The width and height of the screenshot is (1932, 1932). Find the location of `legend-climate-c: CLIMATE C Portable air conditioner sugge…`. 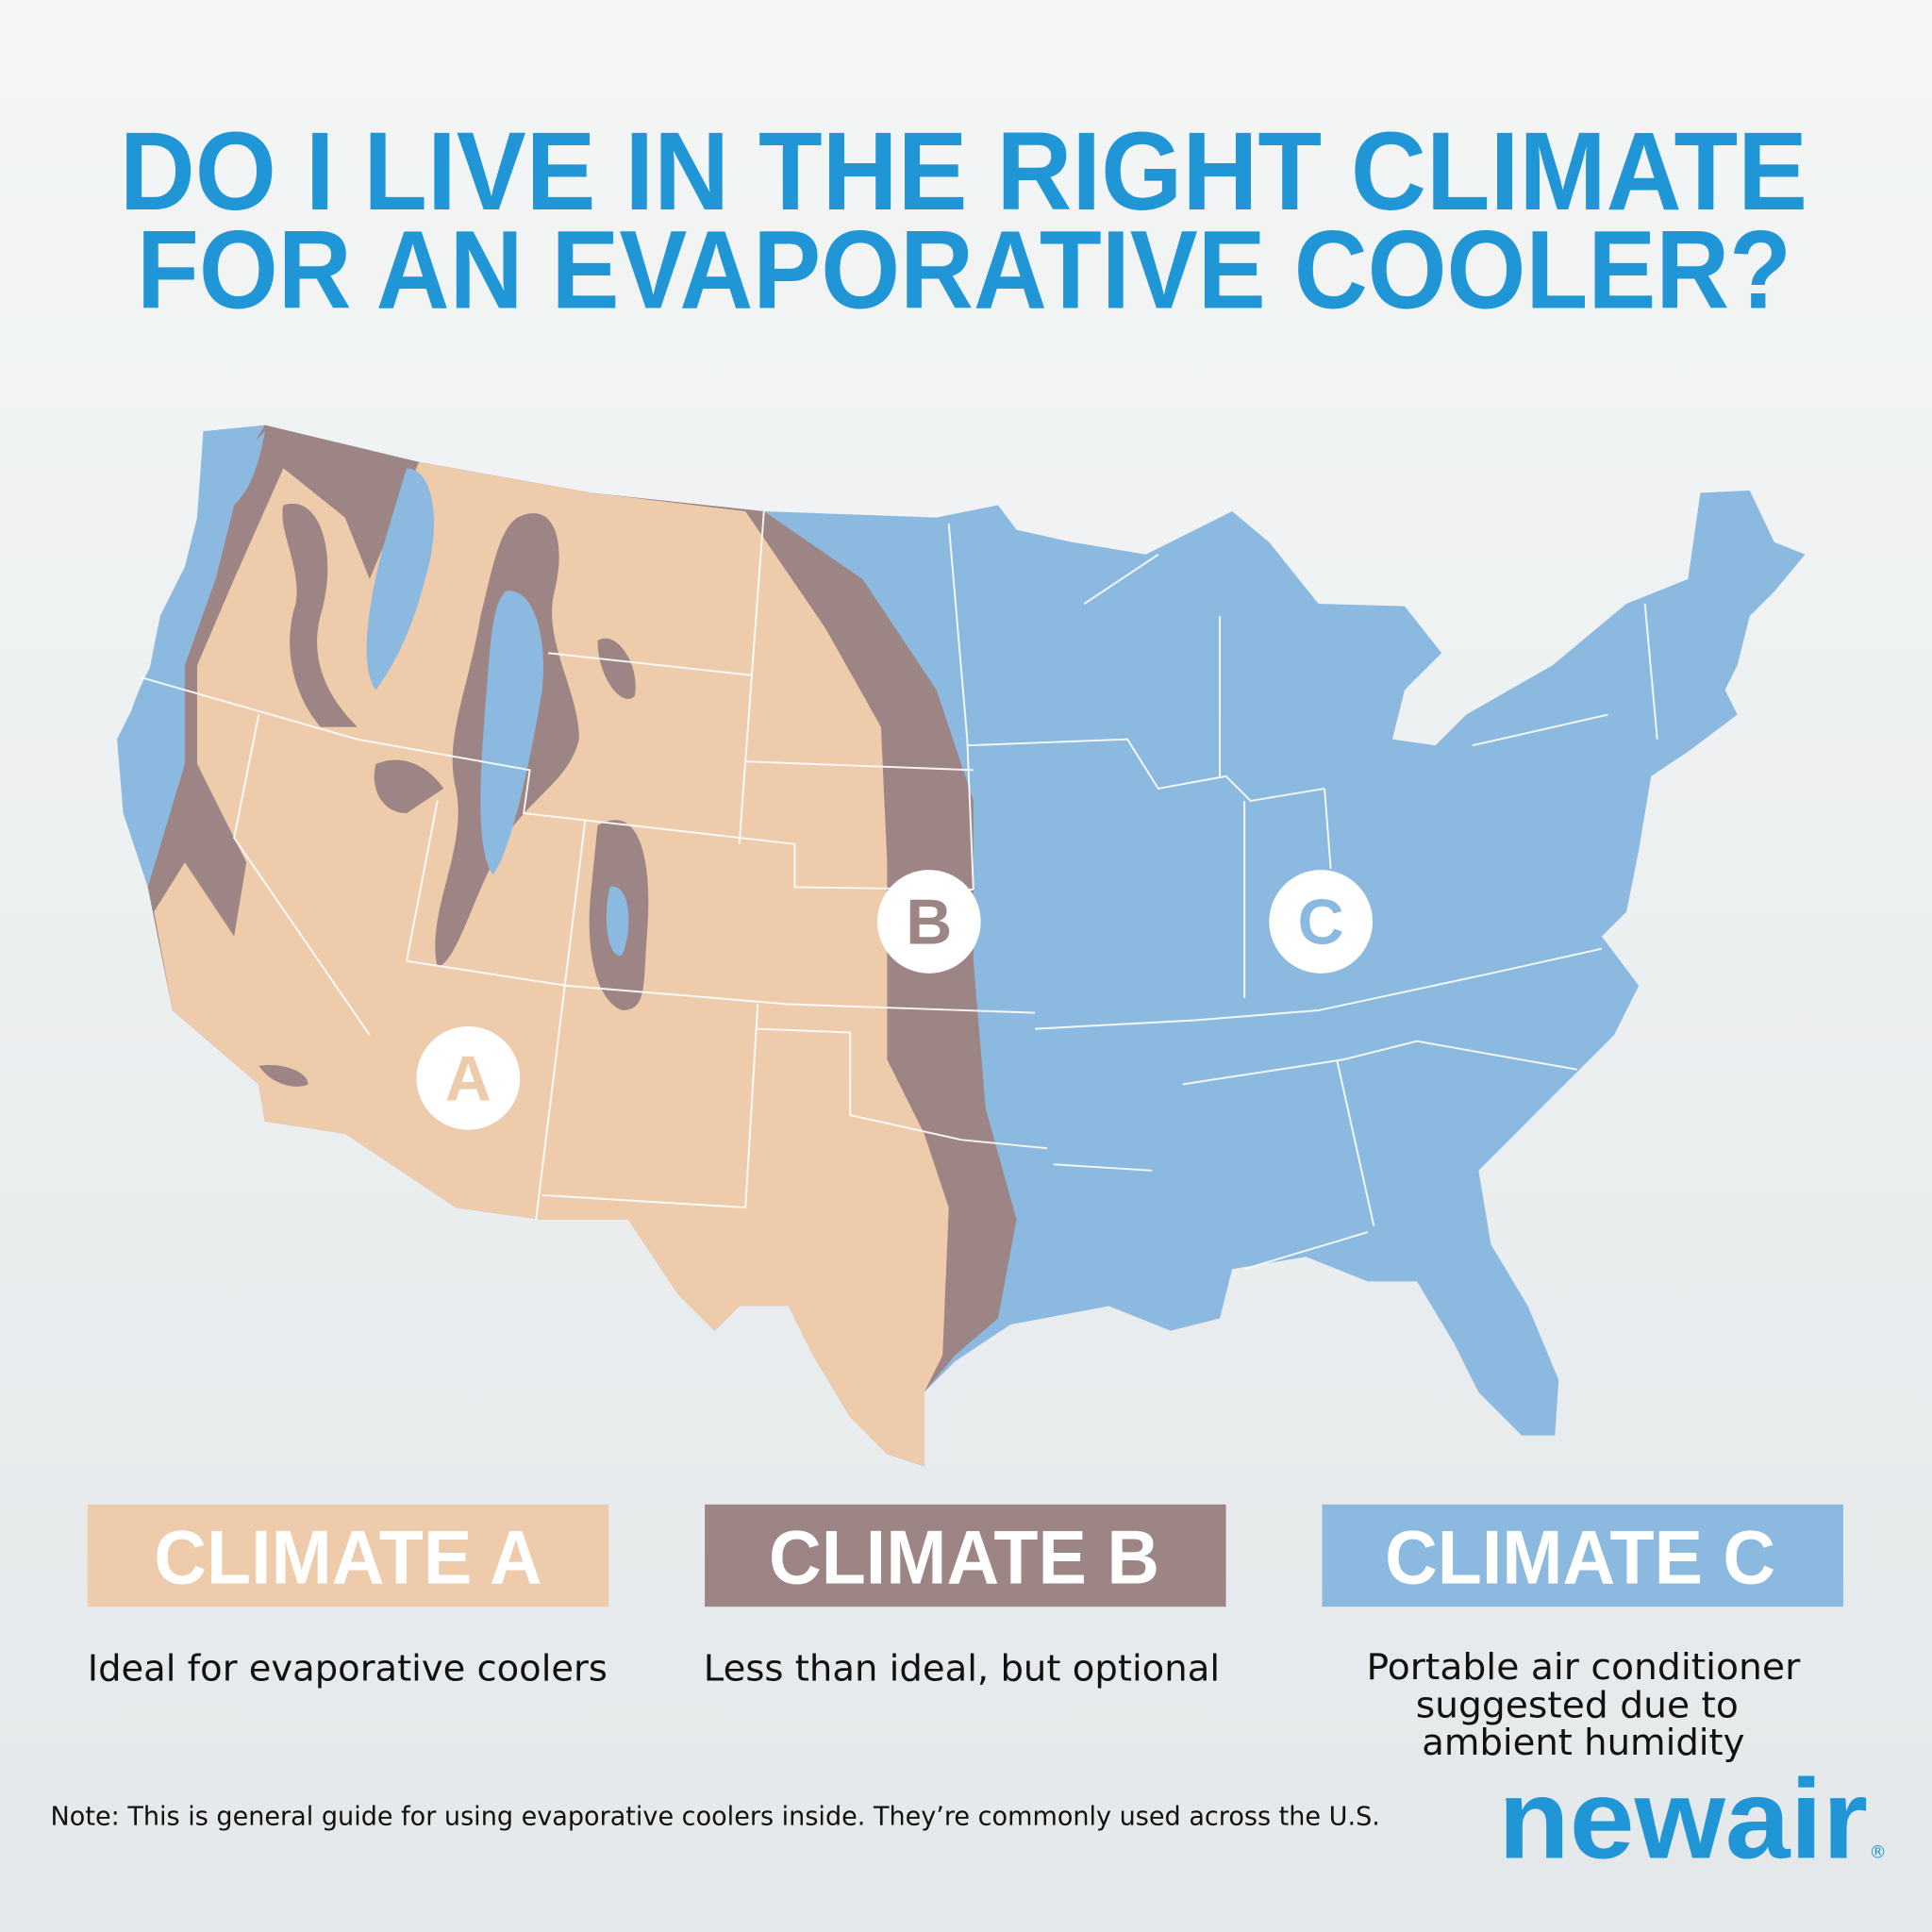

legend-climate-c: CLIMATE C Portable air conditioner sugge… is located at coordinates (1582, 1633).